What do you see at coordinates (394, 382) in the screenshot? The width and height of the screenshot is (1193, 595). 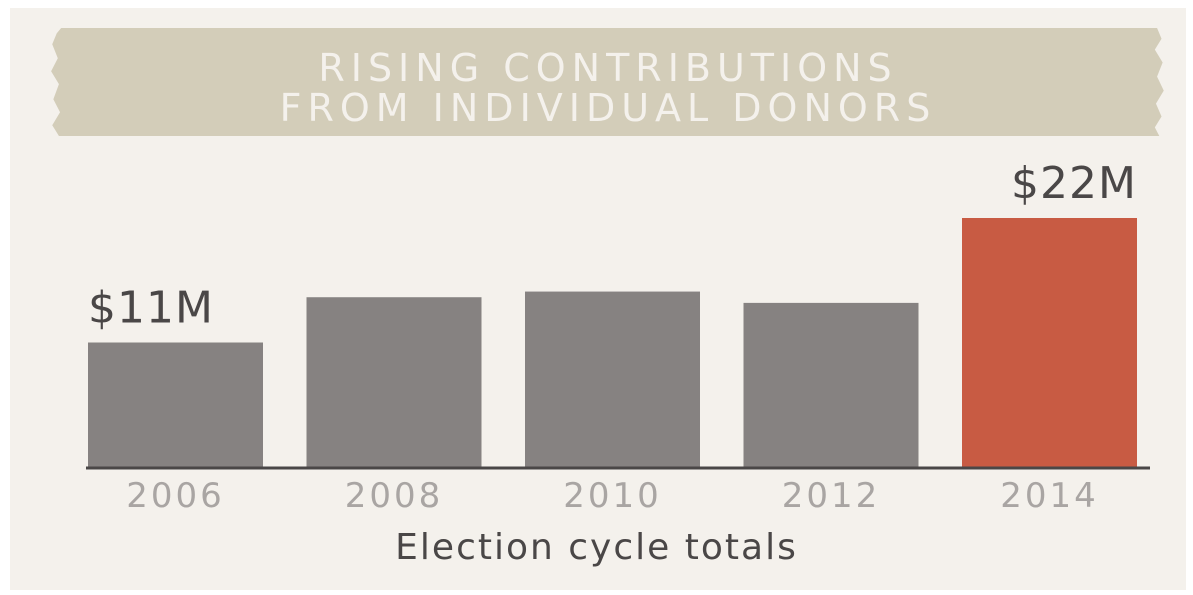 I see `bar-2008` at bounding box center [394, 382].